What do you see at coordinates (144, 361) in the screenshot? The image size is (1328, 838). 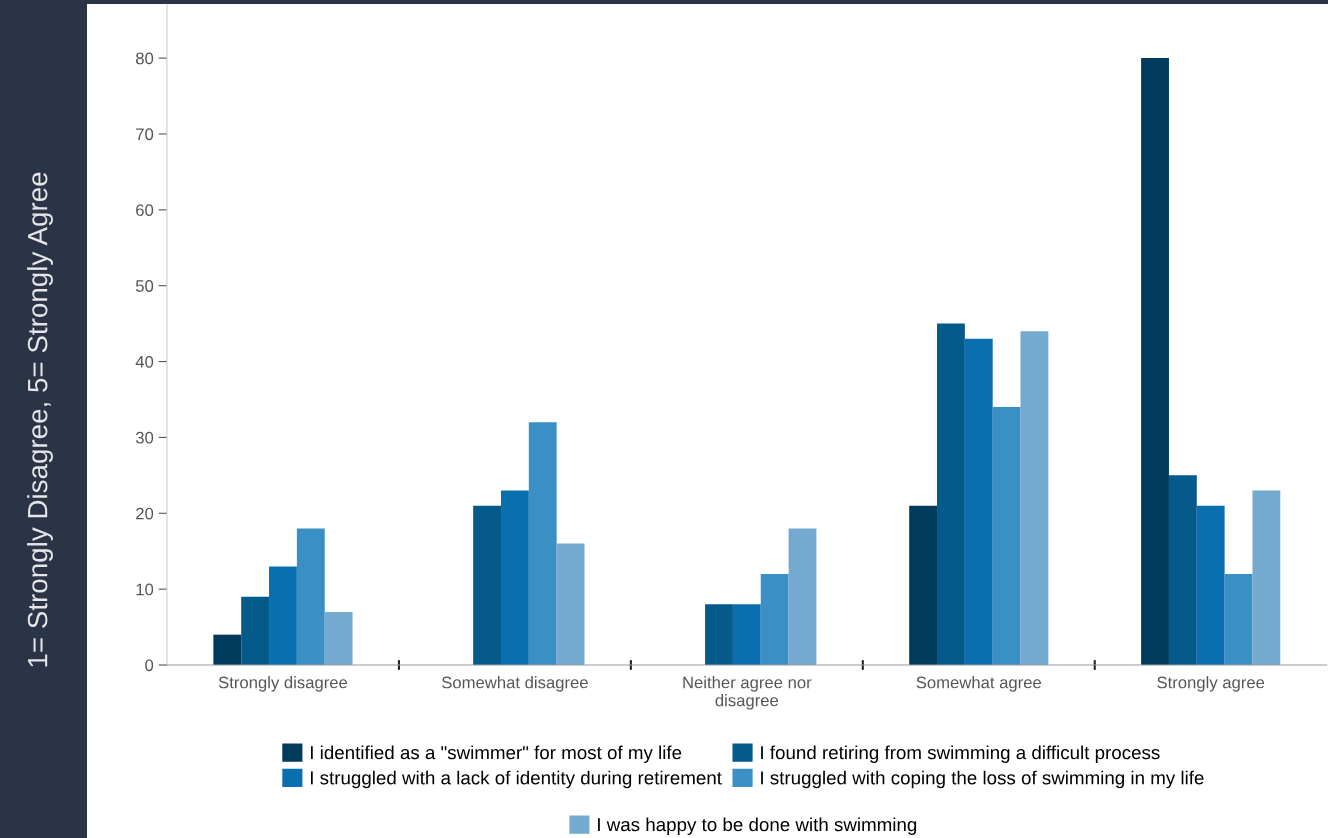 I see `y-tick-label: 40` at bounding box center [144, 361].